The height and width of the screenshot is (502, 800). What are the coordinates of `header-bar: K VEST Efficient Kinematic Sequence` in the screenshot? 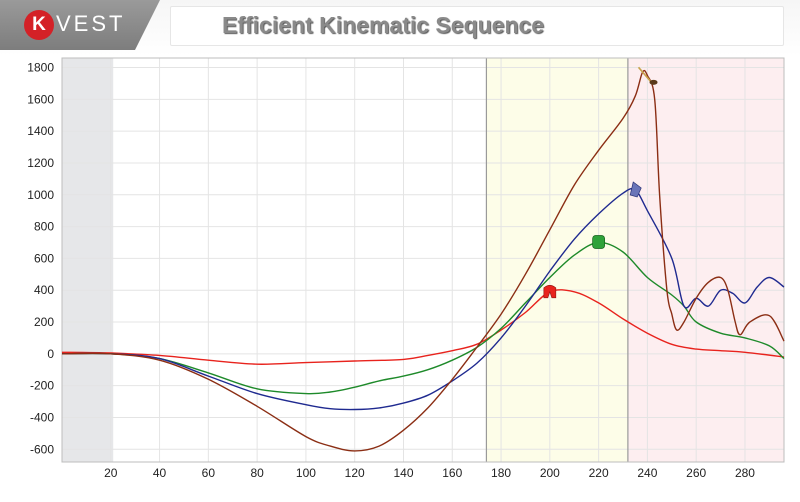 It's located at (400, 28).